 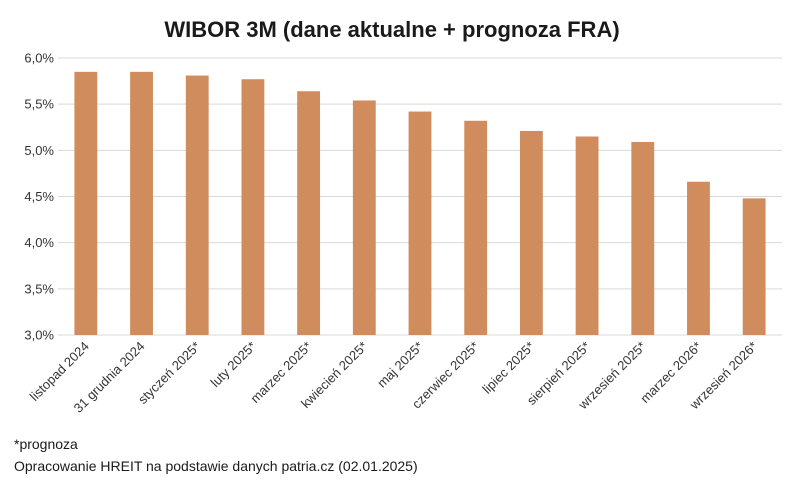 I want to click on chart-title: WIBOR 3M (dane aktualne + prognoza FRA), so click(x=391, y=29).